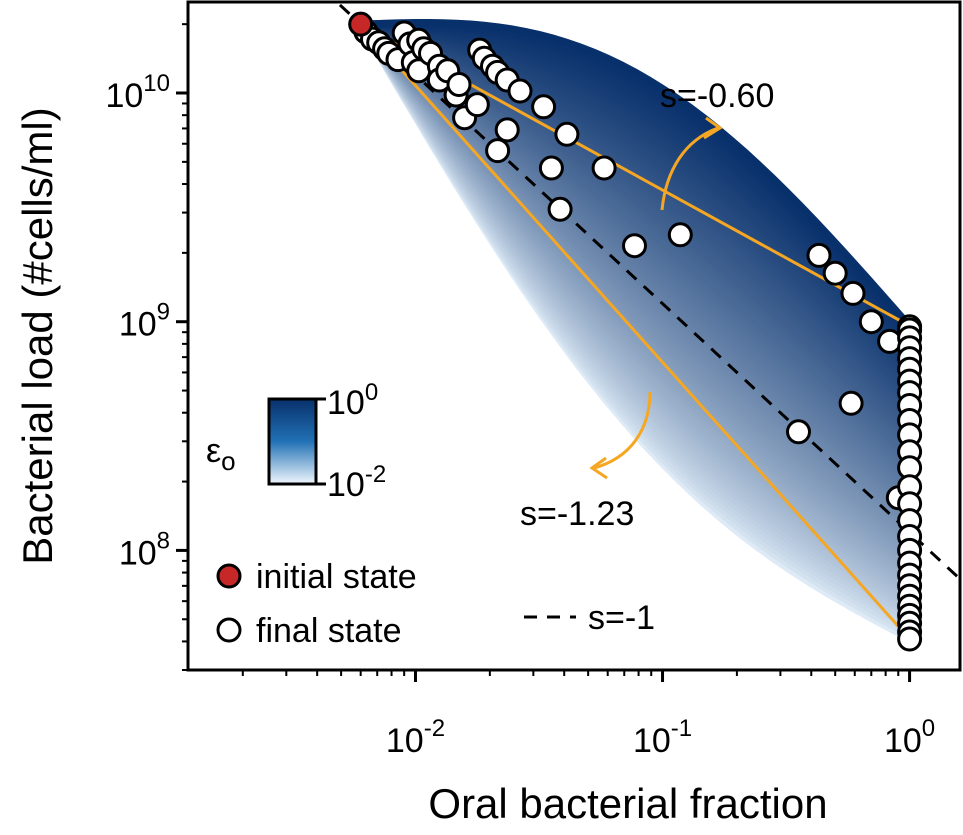  What do you see at coordinates (577, 514) in the screenshot?
I see `slope-lower-label: s=-1.23` at bounding box center [577, 514].